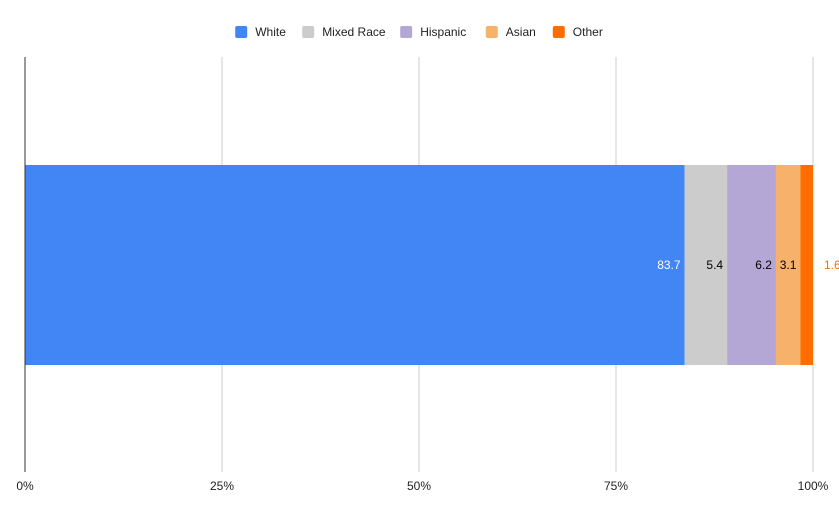 This screenshot has height=519, width=839. Describe the element at coordinates (588, 32) in the screenshot. I see `legend-label-other: Other` at that location.